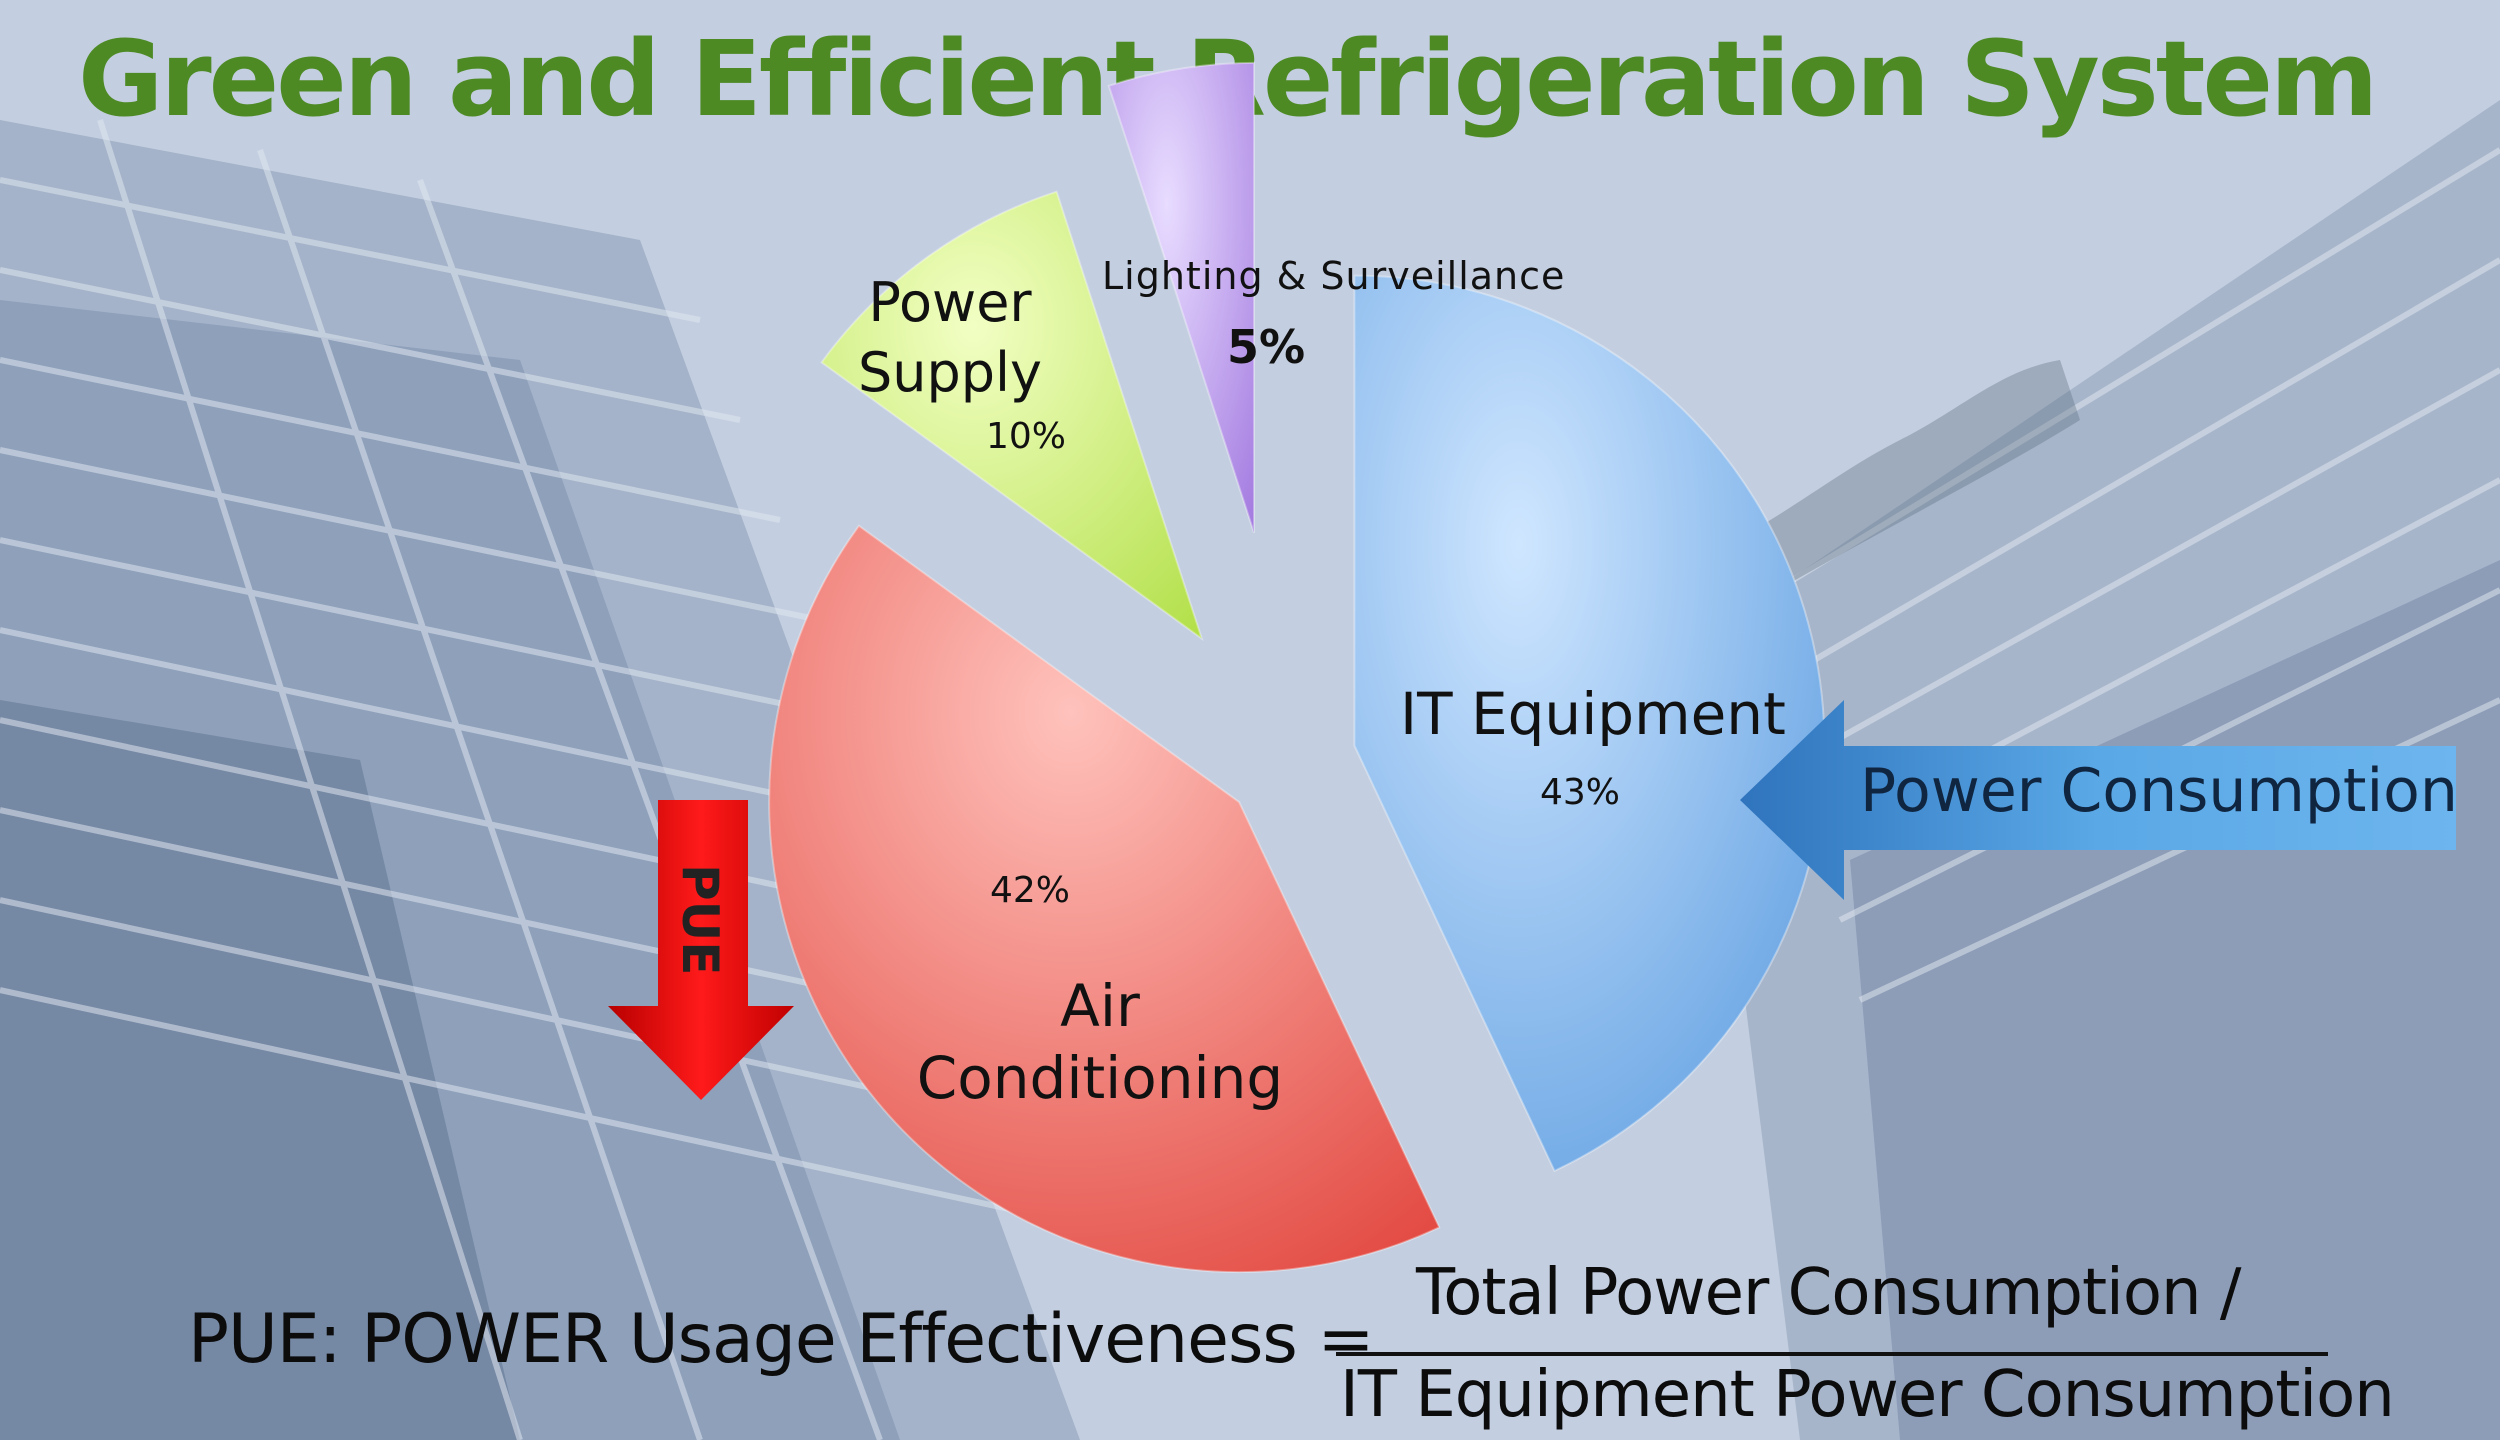  I want to click on power-consumption-arrow-icon, so click(2098, 800).